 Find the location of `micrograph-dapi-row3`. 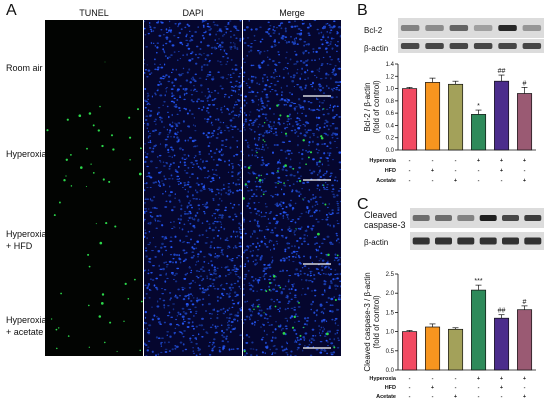

micrograph-dapi-row3 is located at coordinates (193, 230).